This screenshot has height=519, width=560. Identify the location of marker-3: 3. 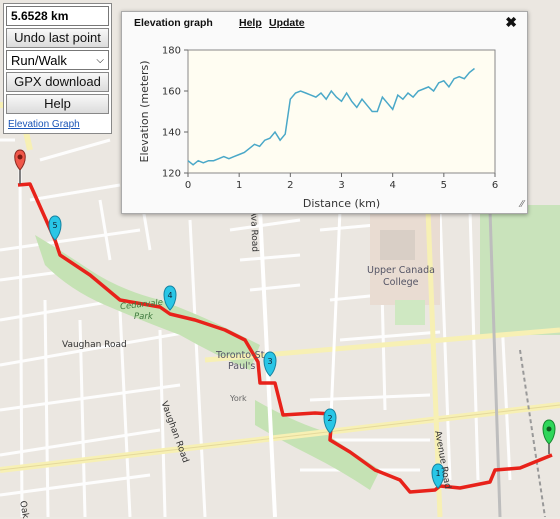
(270, 364).